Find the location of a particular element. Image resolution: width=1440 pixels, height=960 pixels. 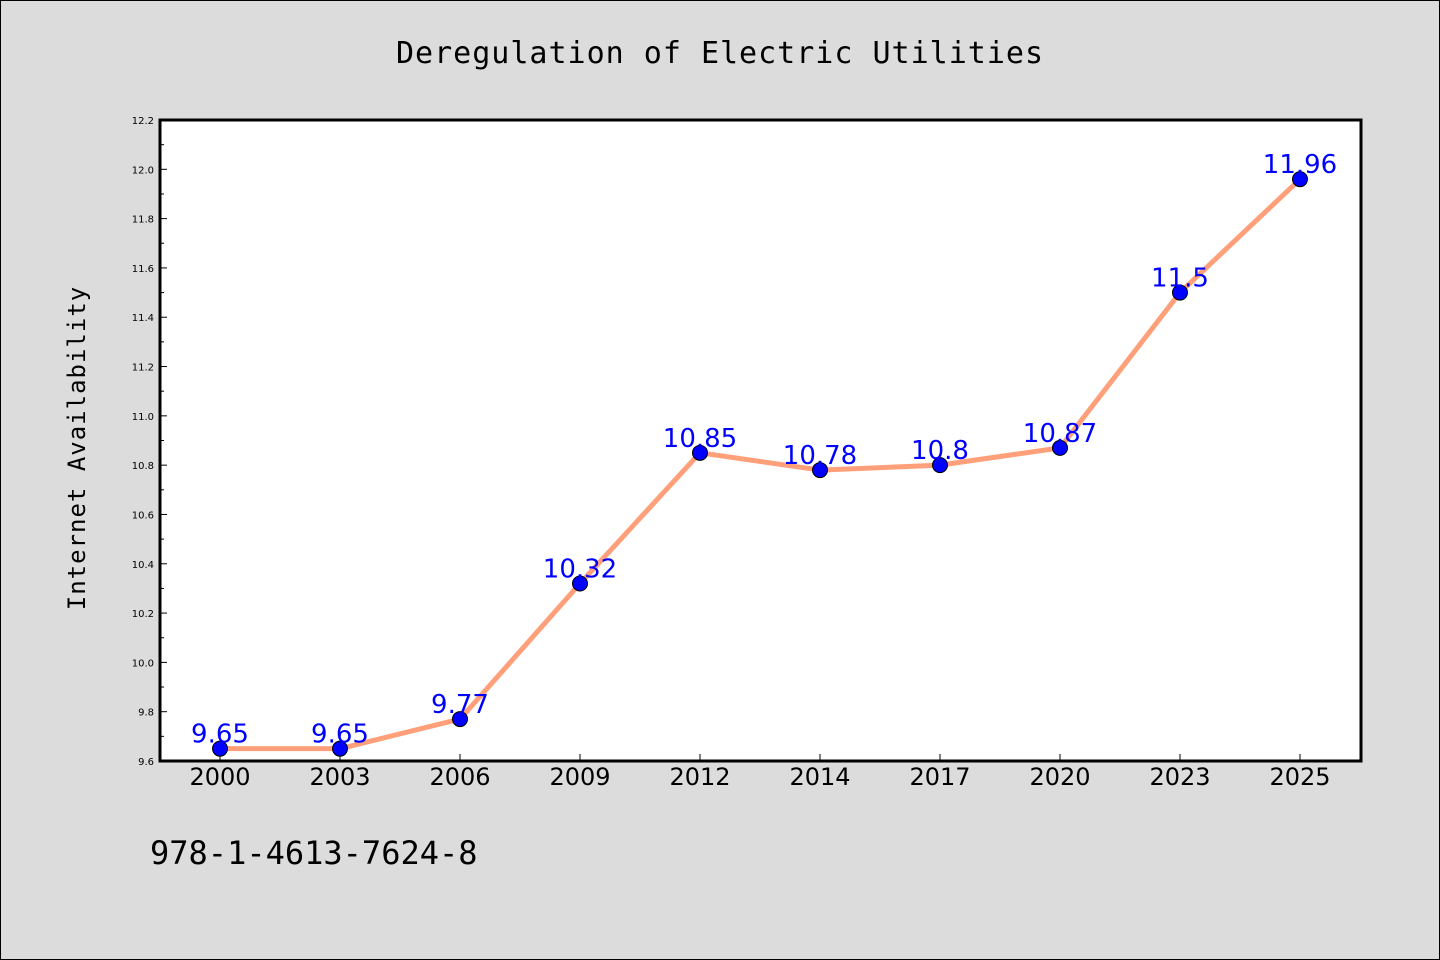

data-label: 10.78 is located at coordinates (820, 456).